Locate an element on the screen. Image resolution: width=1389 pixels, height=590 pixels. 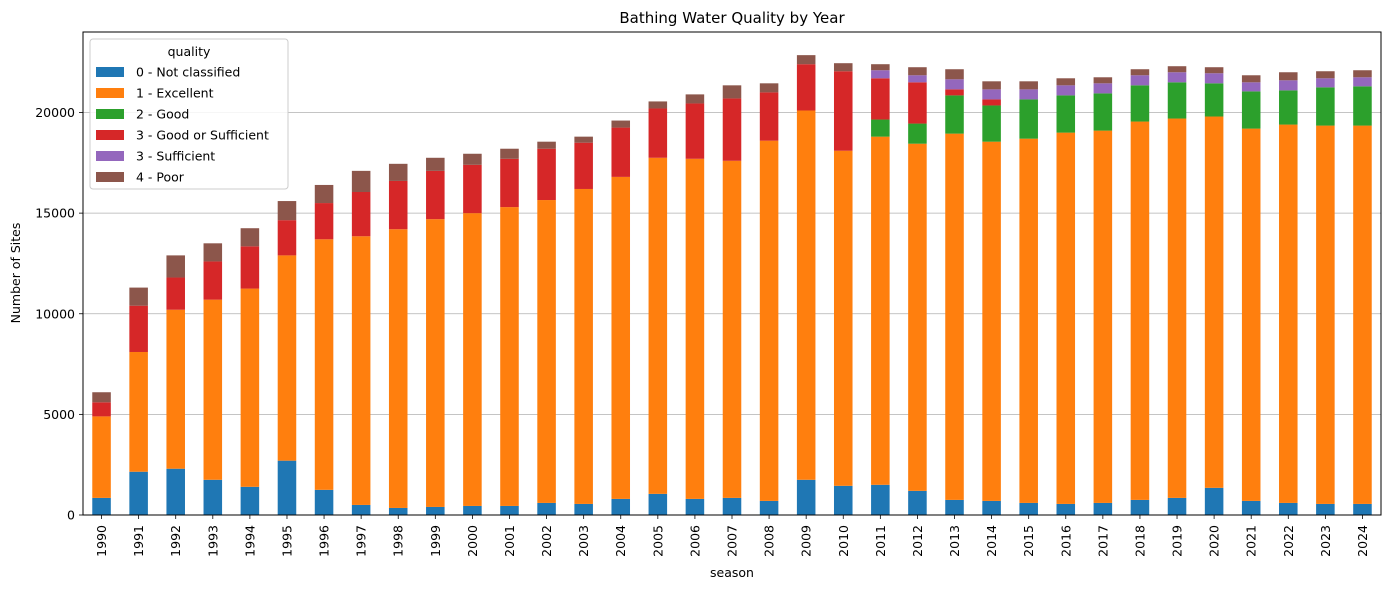
y-tick-label: 10000 is located at coordinates (55, 313).